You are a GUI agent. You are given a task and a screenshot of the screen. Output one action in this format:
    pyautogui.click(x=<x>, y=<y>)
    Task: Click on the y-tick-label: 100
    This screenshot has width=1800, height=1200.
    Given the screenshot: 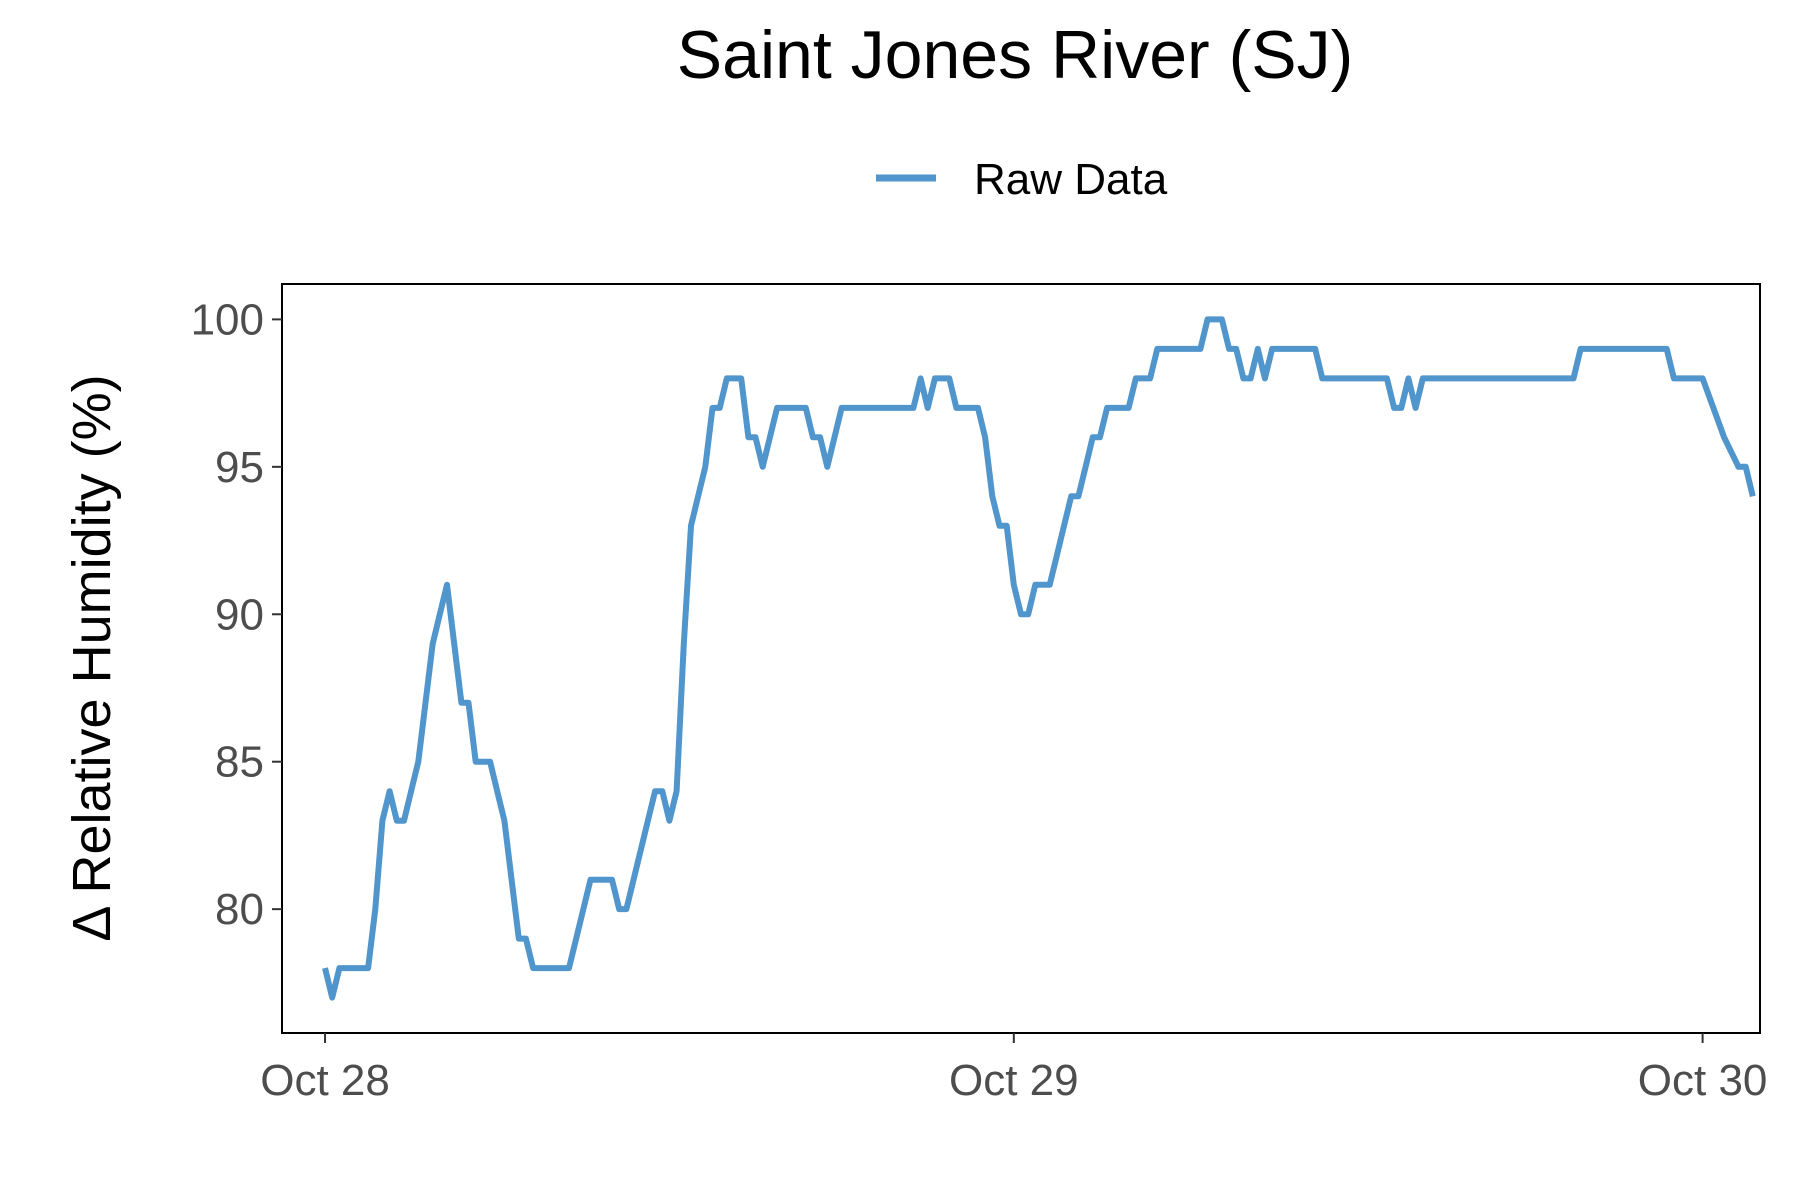 What is the action you would take?
    pyautogui.click(x=227, y=319)
    